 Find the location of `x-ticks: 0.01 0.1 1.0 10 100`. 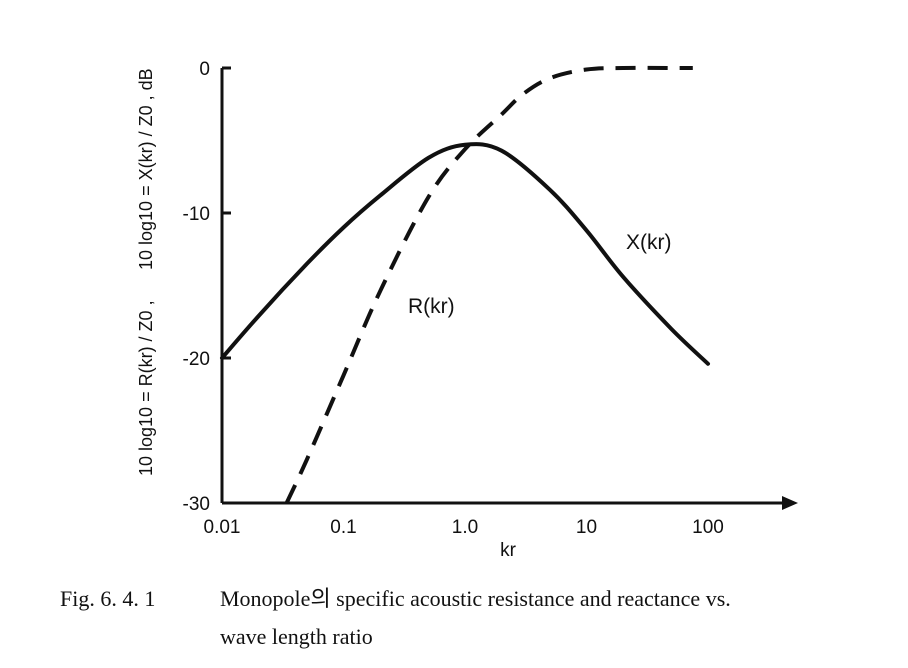

x-ticks: 0.01 0.1 1.0 10 100 is located at coordinates (464, 527).